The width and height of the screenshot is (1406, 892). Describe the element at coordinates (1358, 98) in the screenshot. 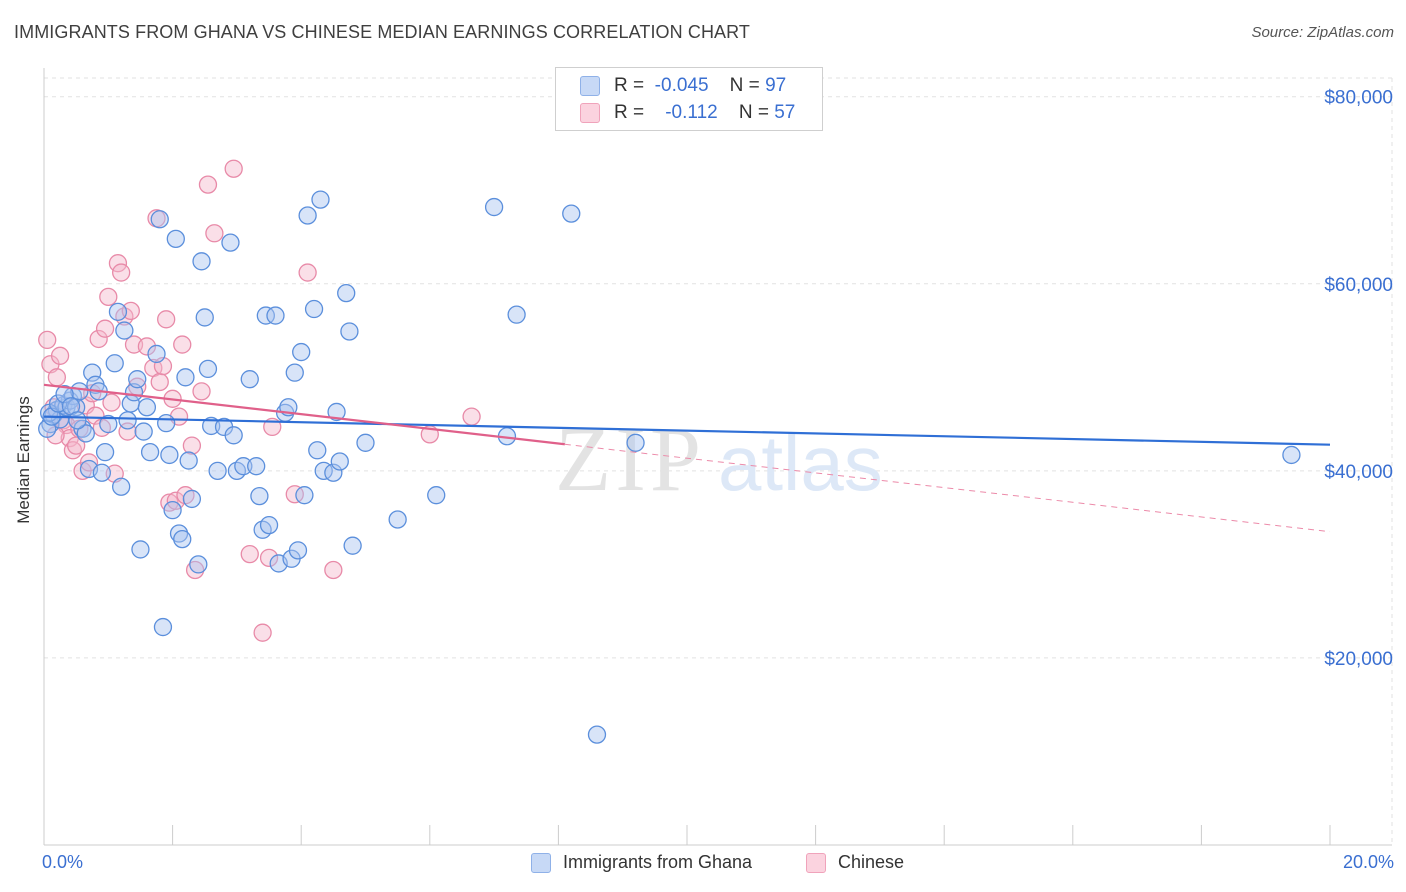

I see `y-tick-label: $80,000` at that location.